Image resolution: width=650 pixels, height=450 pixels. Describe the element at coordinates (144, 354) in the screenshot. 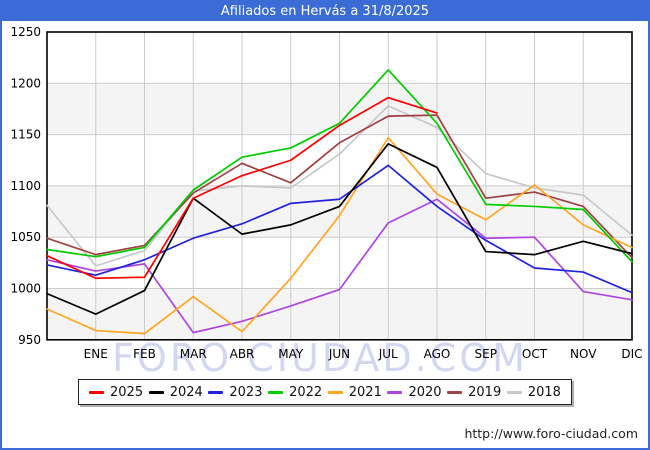

I see `x-axis-label: FEB` at that location.